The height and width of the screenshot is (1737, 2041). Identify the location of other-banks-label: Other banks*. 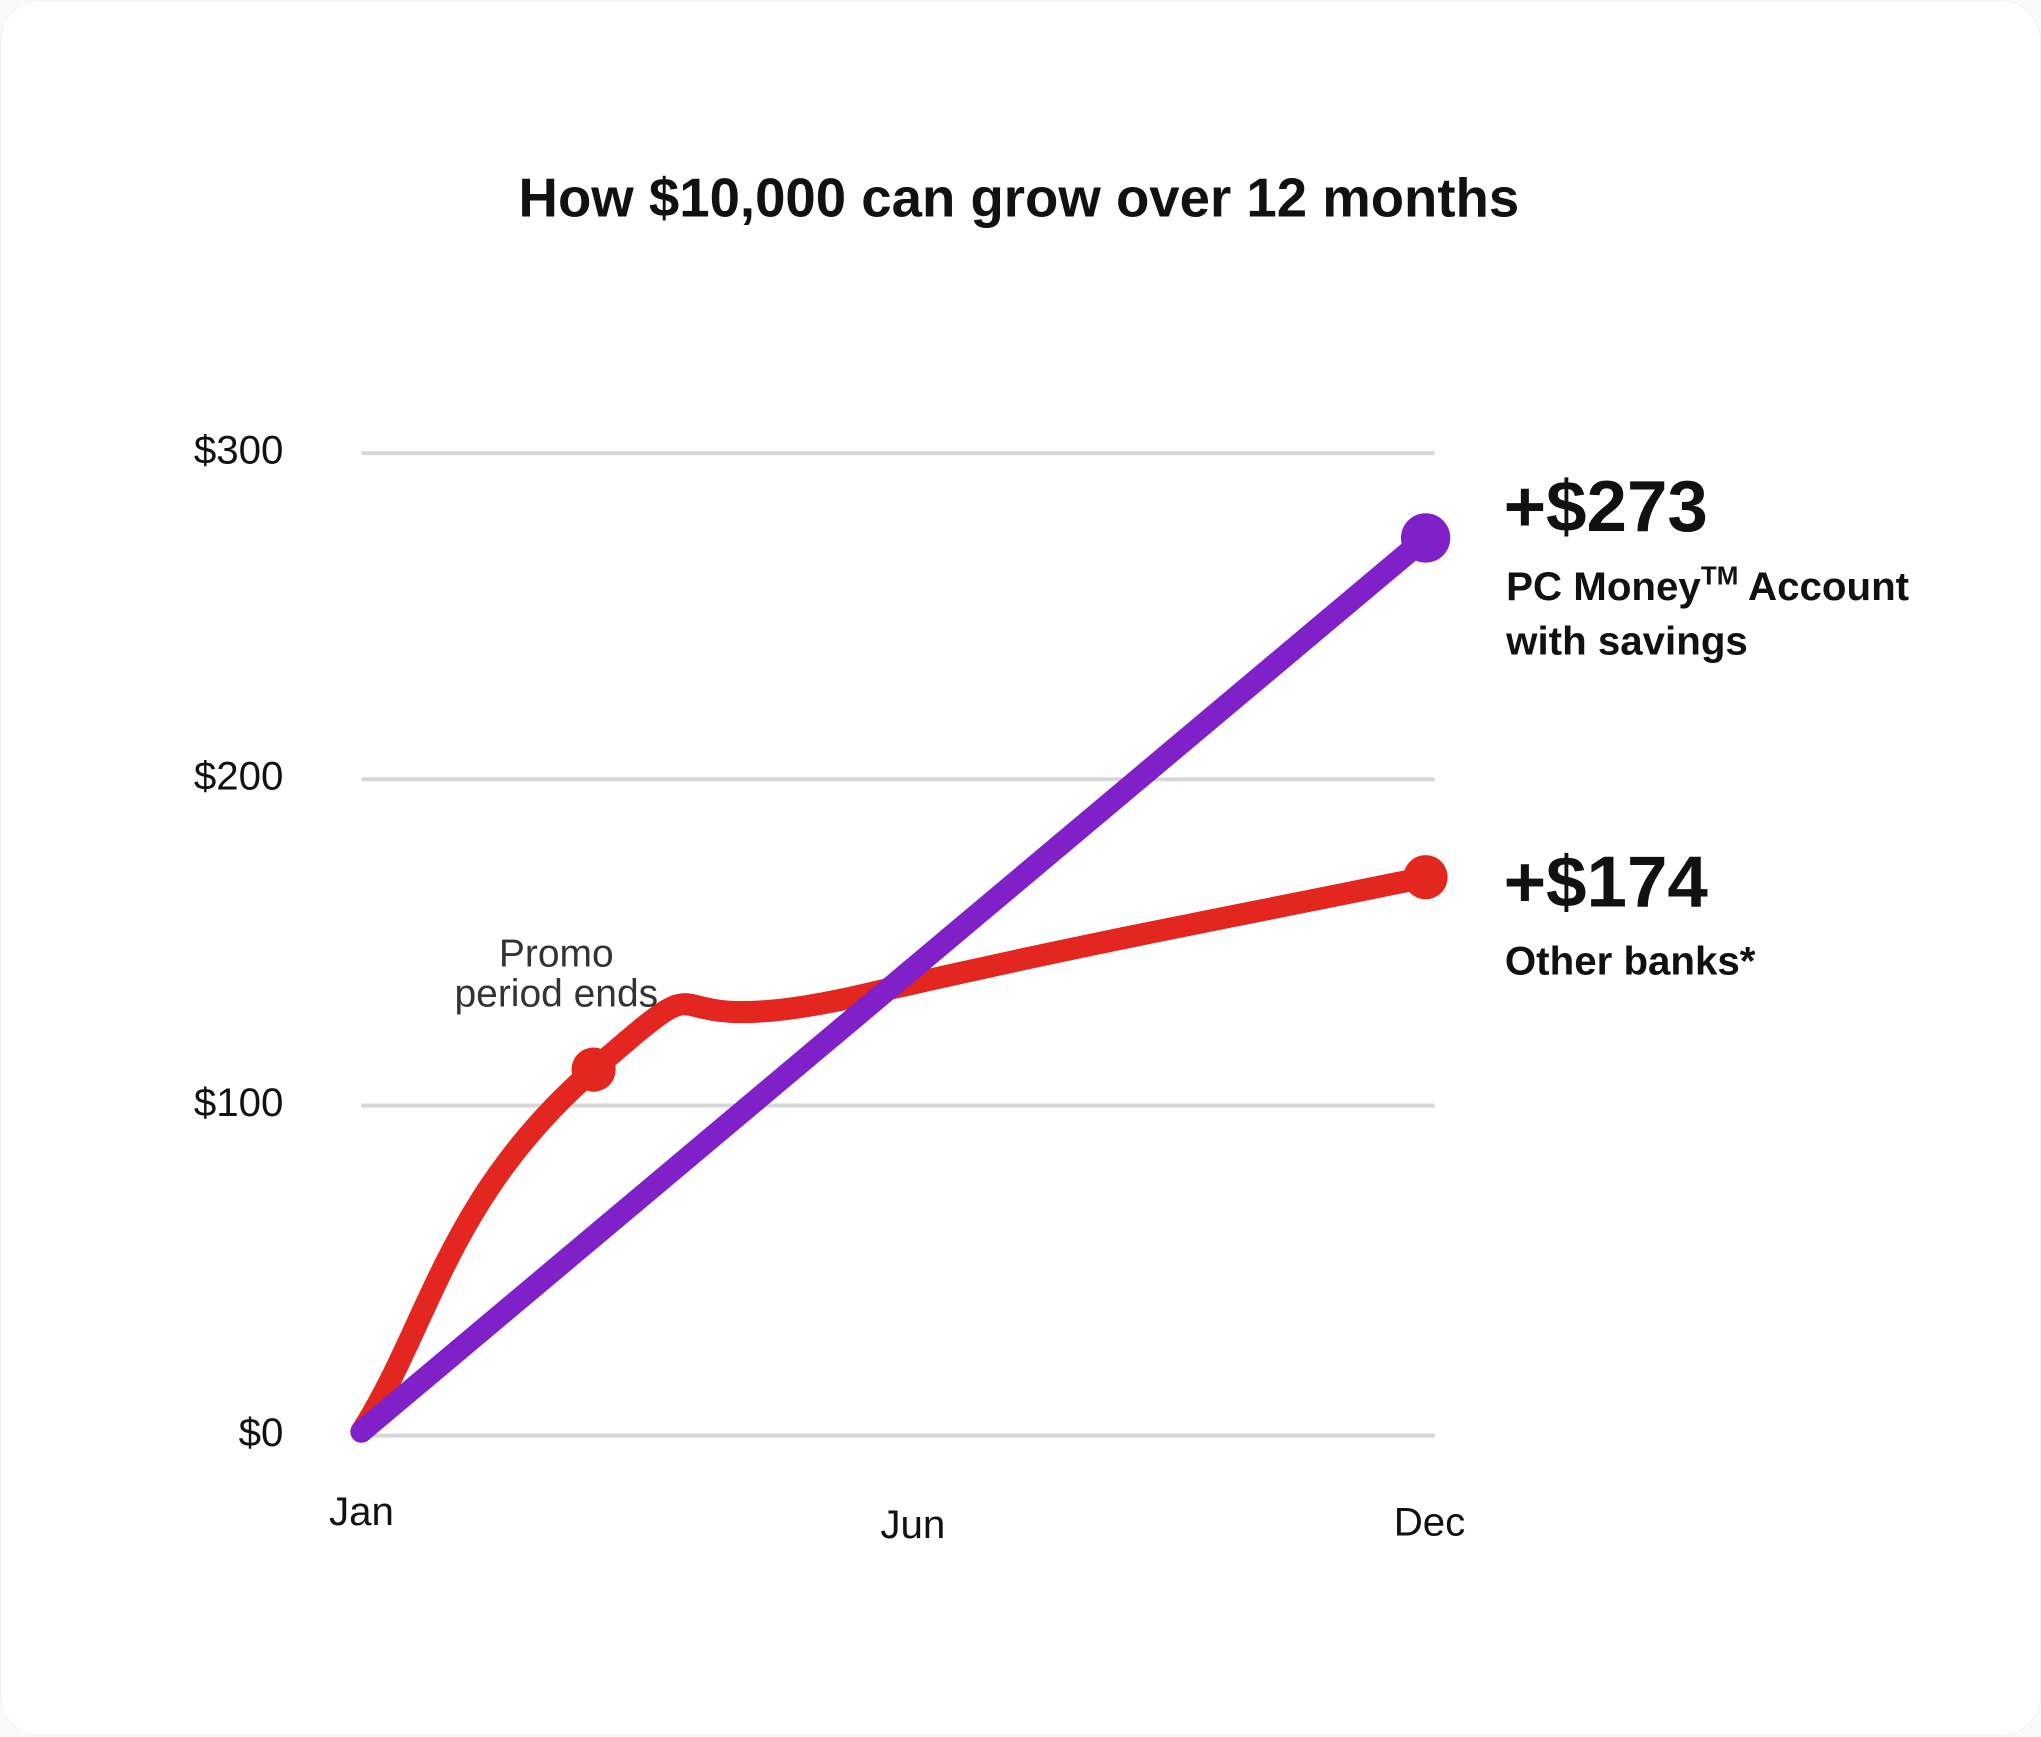
(1630, 960).